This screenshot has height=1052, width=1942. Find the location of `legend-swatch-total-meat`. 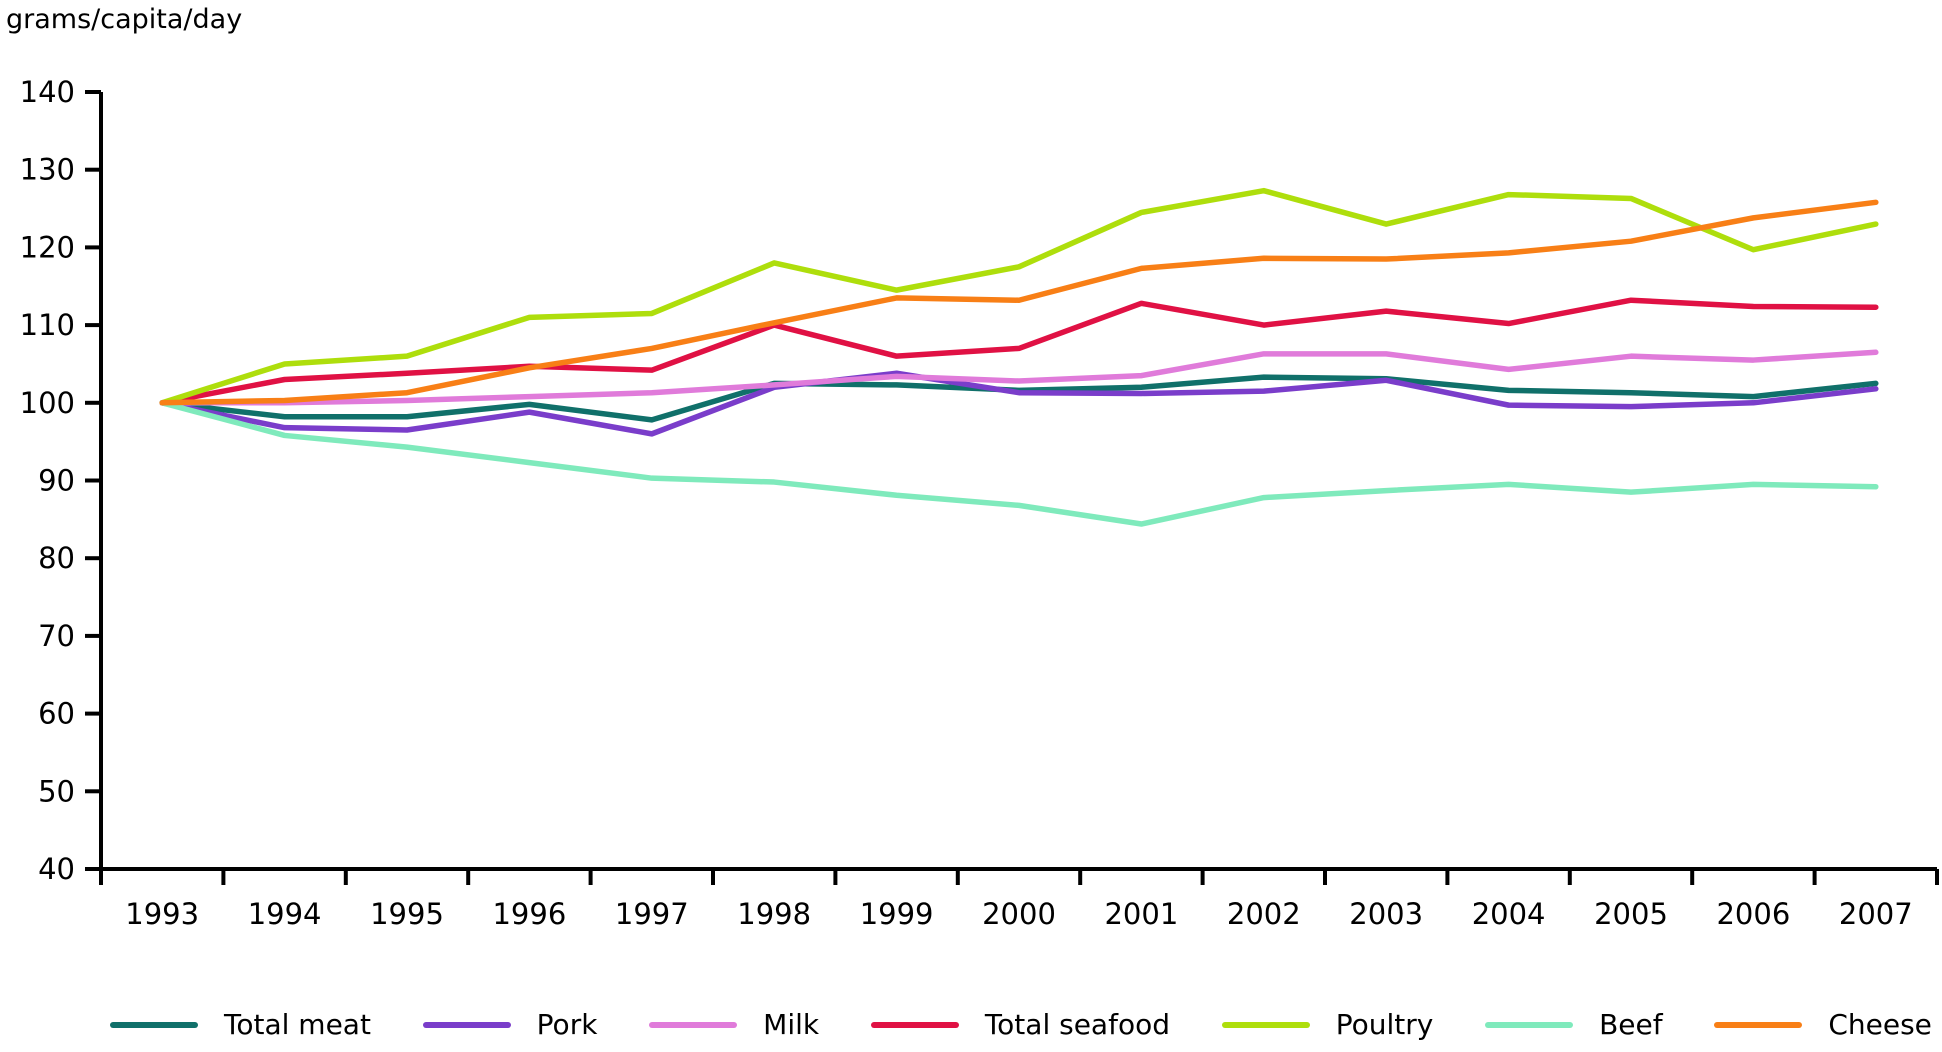

legend-swatch-total-meat is located at coordinates (154, 1024).